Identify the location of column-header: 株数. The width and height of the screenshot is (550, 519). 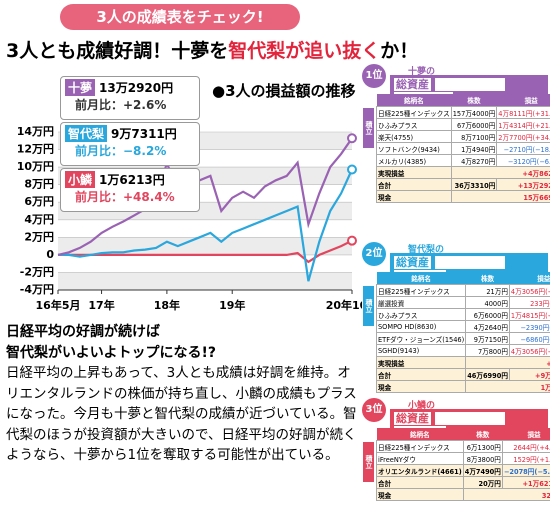
(483, 435).